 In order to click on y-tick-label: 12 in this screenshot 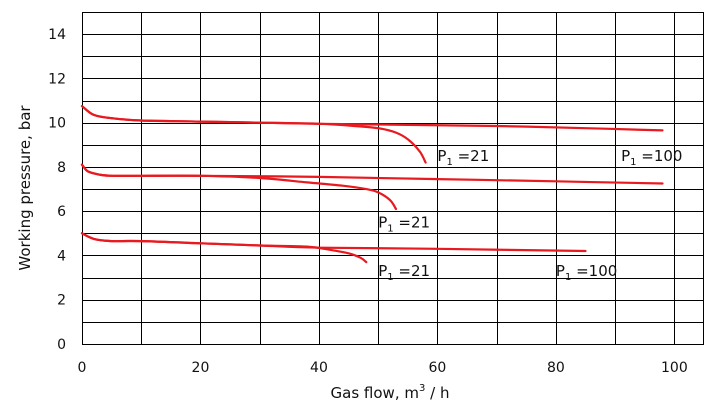, I will do `click(57, 79)`.